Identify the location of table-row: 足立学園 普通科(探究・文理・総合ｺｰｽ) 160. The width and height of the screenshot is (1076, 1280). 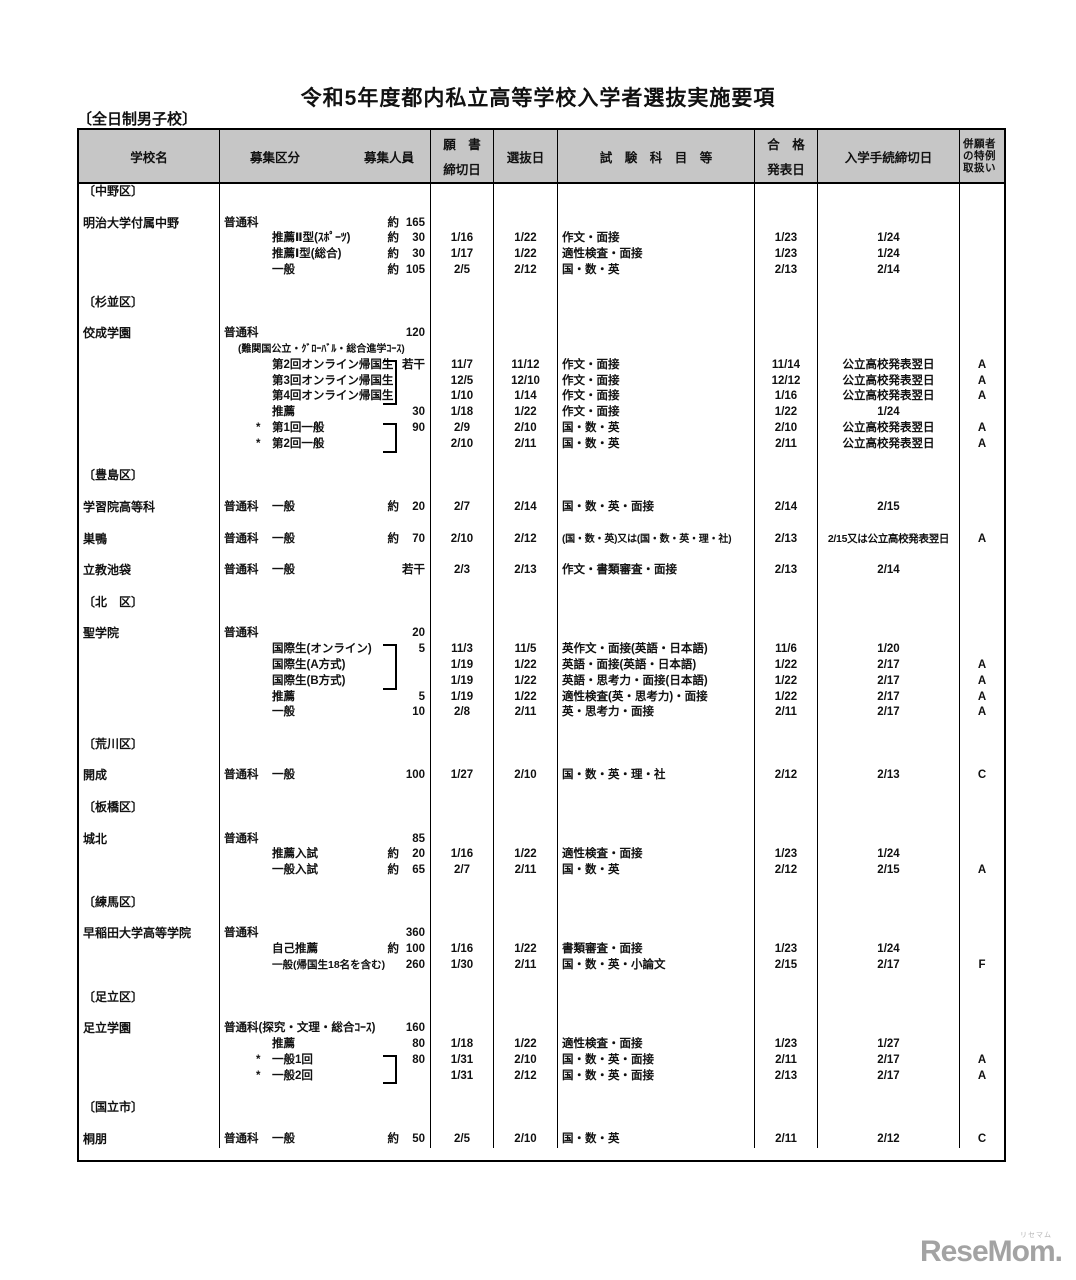
(541, 1029).